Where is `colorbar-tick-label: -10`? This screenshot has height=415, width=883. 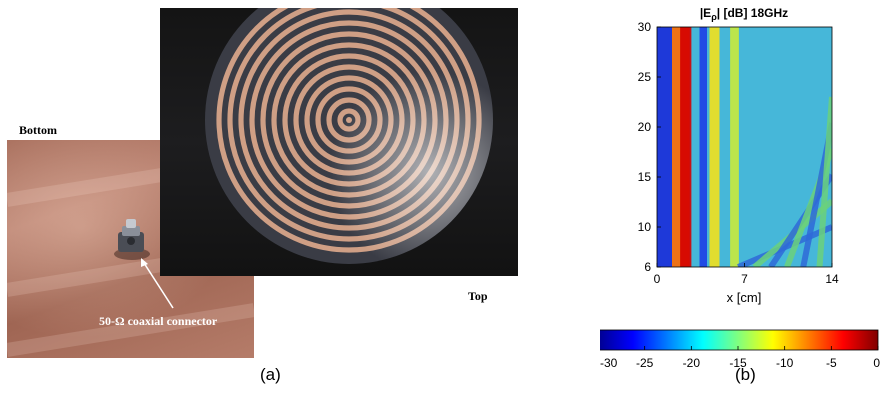 colorbar-tick-label: -10 is located at coordinates (785, 363).